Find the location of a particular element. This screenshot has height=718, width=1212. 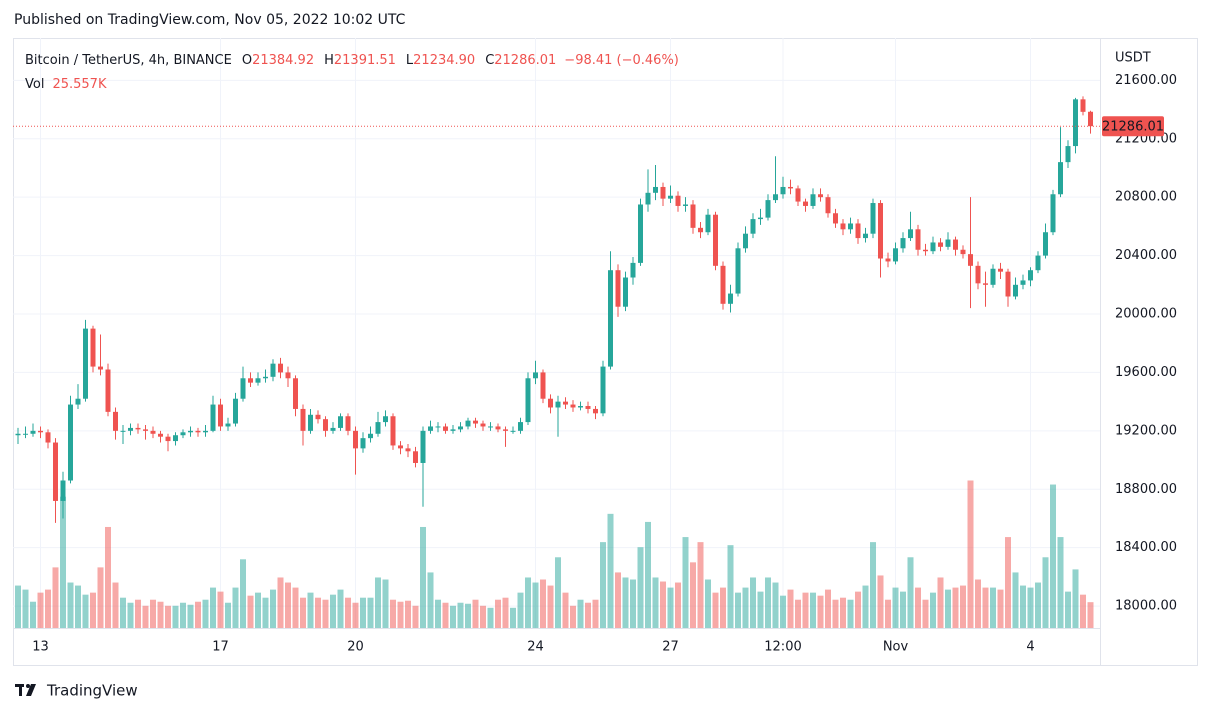

last-price-label: 21286.01 is located at coordinates (1133, 127).